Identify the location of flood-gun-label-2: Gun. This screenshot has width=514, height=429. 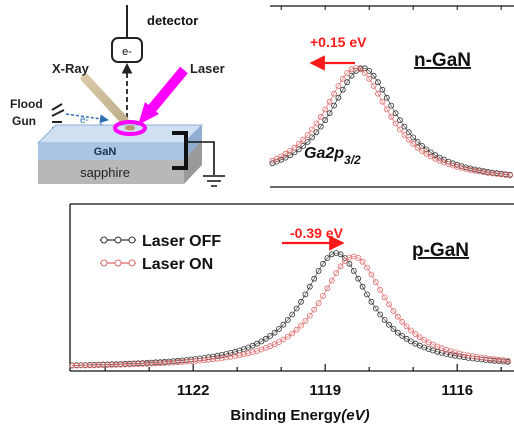
(24, 121).